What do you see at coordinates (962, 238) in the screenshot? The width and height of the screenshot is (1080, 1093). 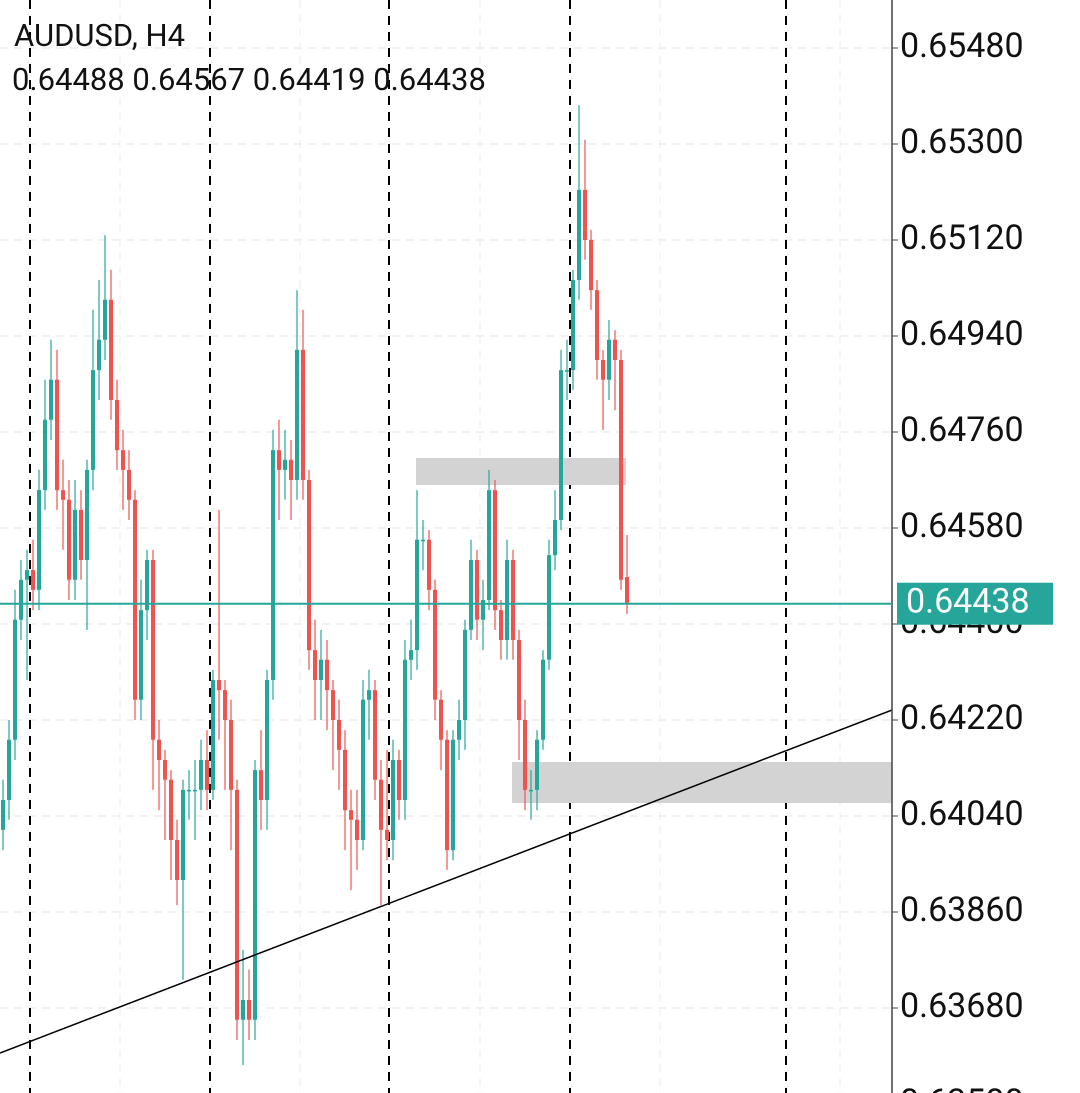 I see `y-tick-label: 0.65120` at bounding box center [962, 238].